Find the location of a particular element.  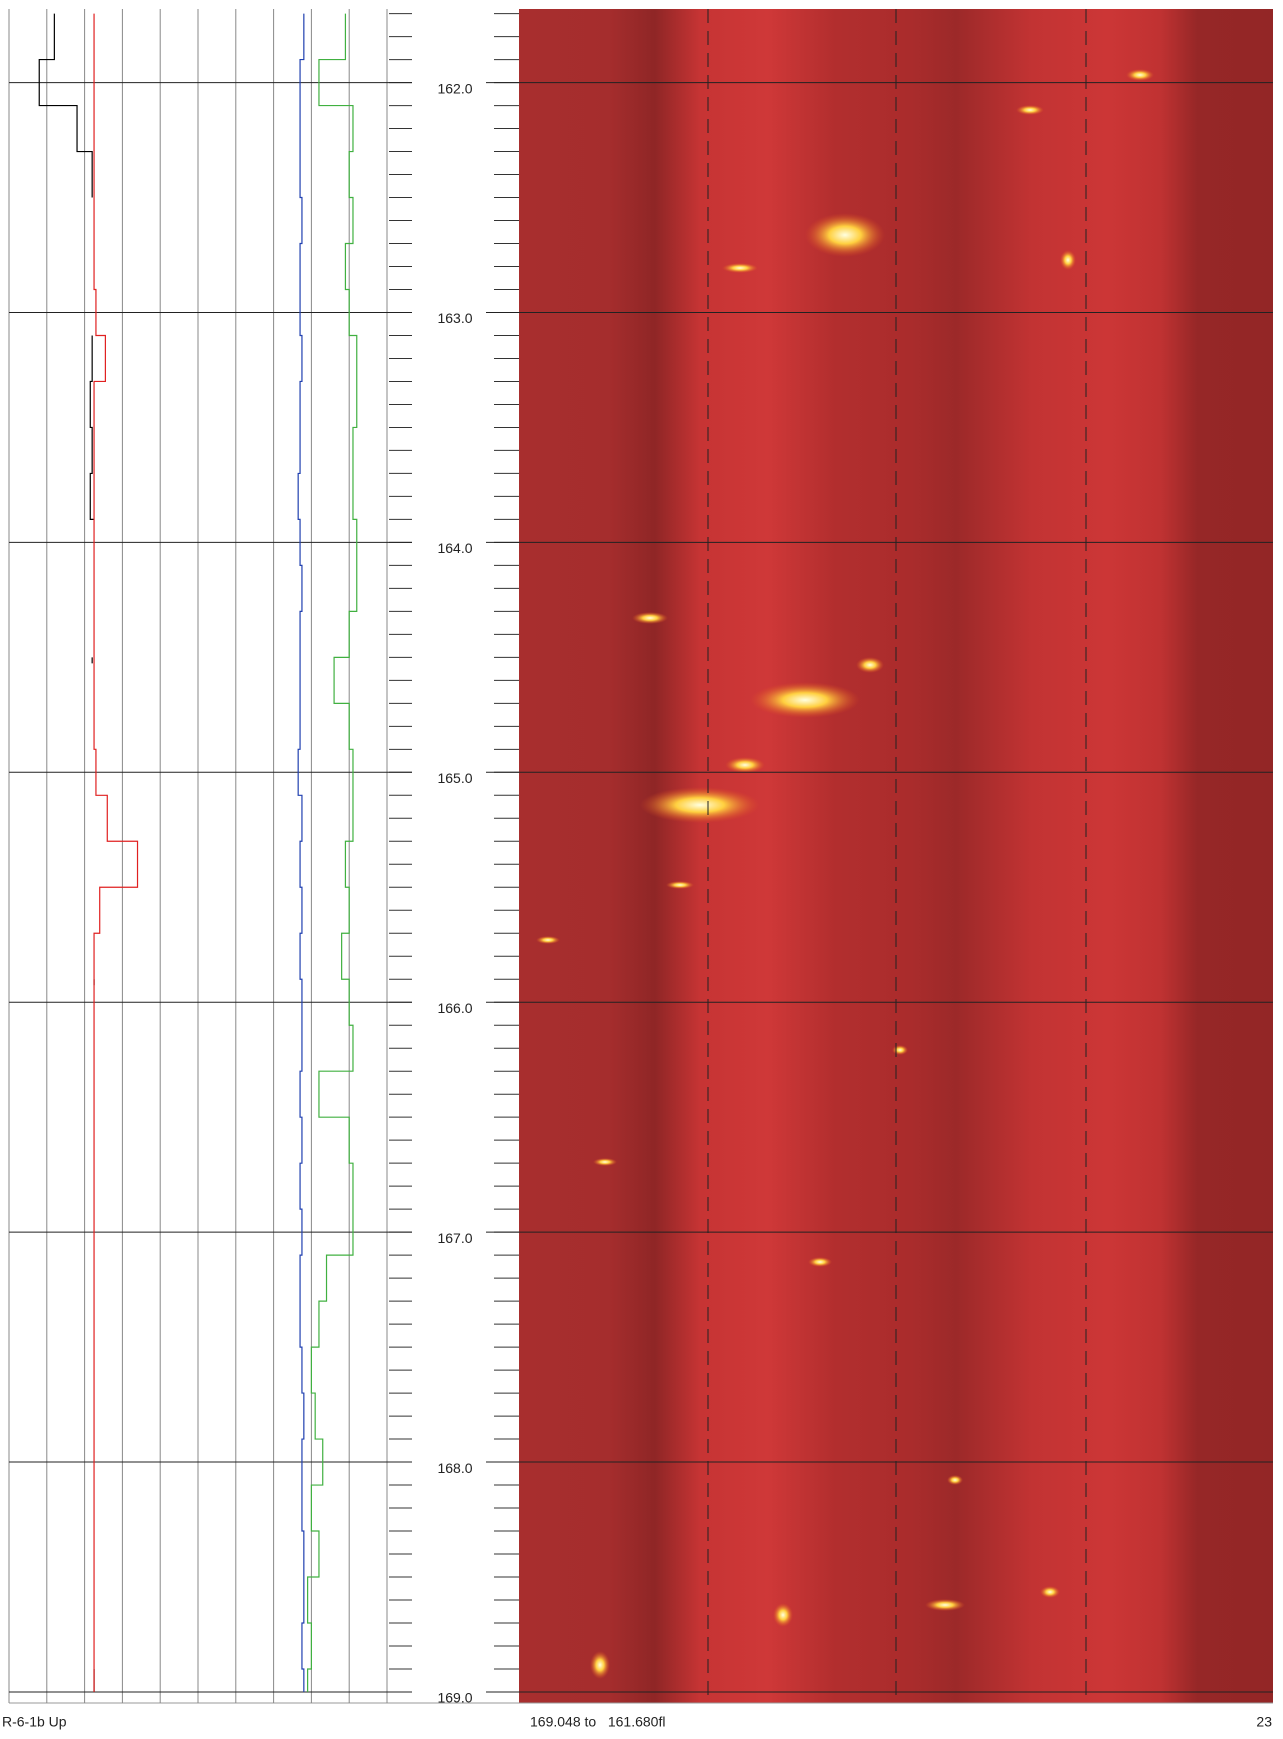

footer-center: 169.048 to 161.680fl is located at coordinates (597, 1722).